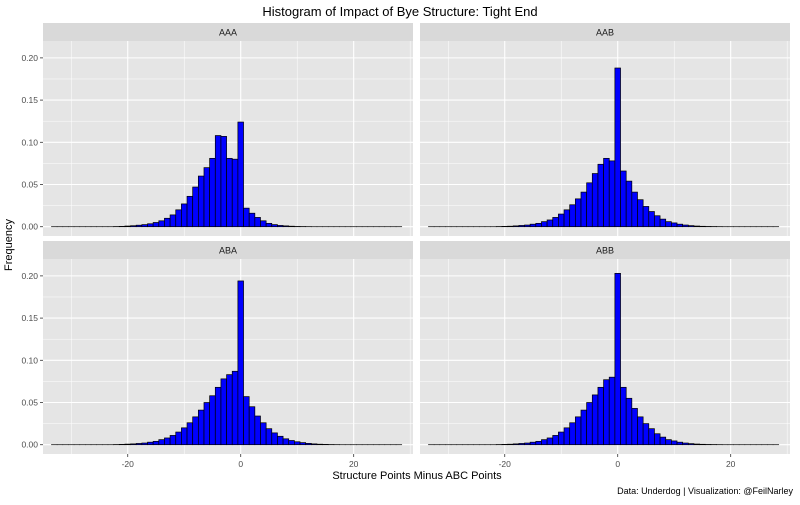 The height and width of the screenshot is (505, 800). Describe the element at coordinates (228, 33) in the screenshot. I see `facet-label: AAA` at that location.